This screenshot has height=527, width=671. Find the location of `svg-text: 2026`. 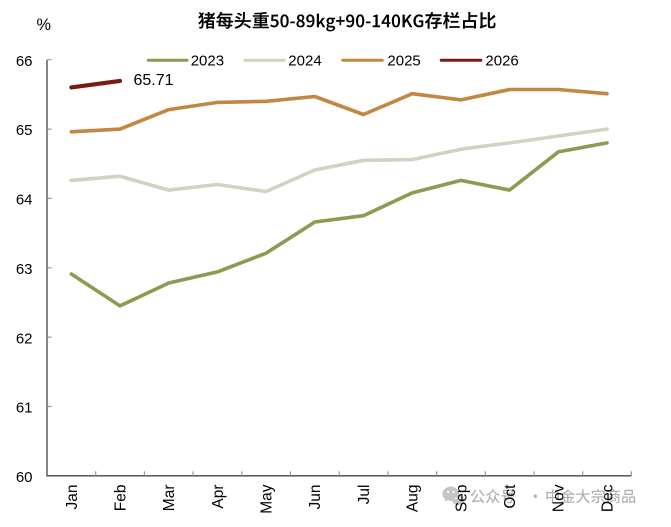

svg-text: 2026 is located at coordinates (501, 60).